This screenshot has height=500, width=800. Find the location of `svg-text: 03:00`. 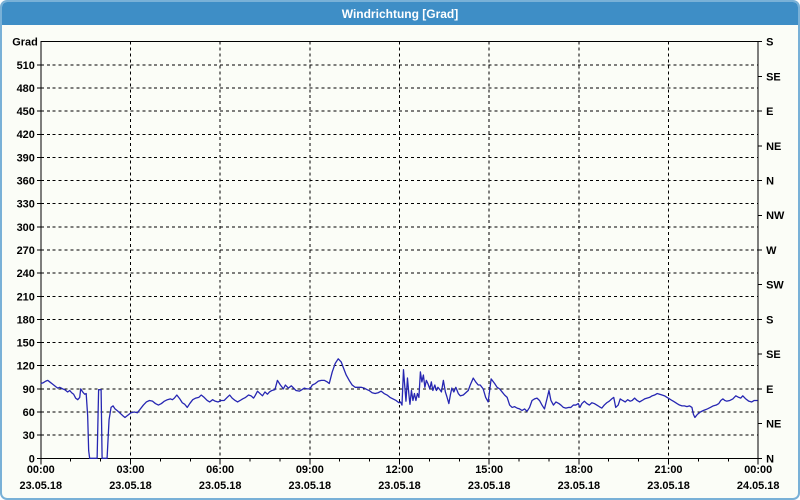

svg-text: 03:00 is located at coordinates (131, 470).